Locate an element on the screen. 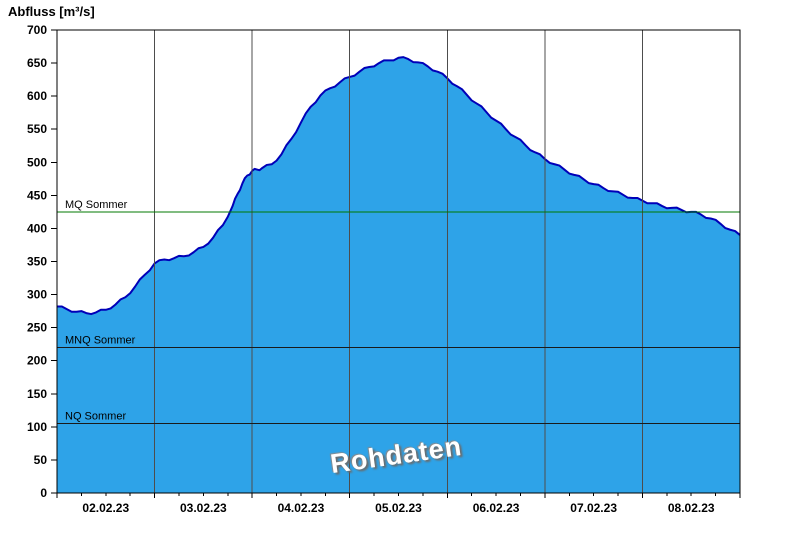  y-tick-label: 400 is located at coordinates (37, 228).